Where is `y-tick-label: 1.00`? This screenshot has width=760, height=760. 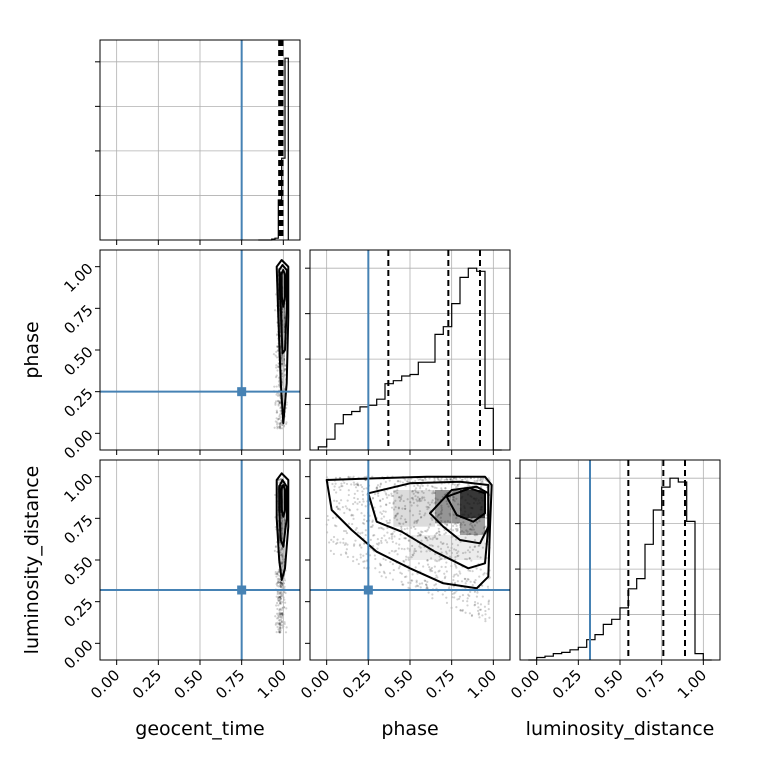 y-tick-label: 1.00 is located at coordinates (78, 488).